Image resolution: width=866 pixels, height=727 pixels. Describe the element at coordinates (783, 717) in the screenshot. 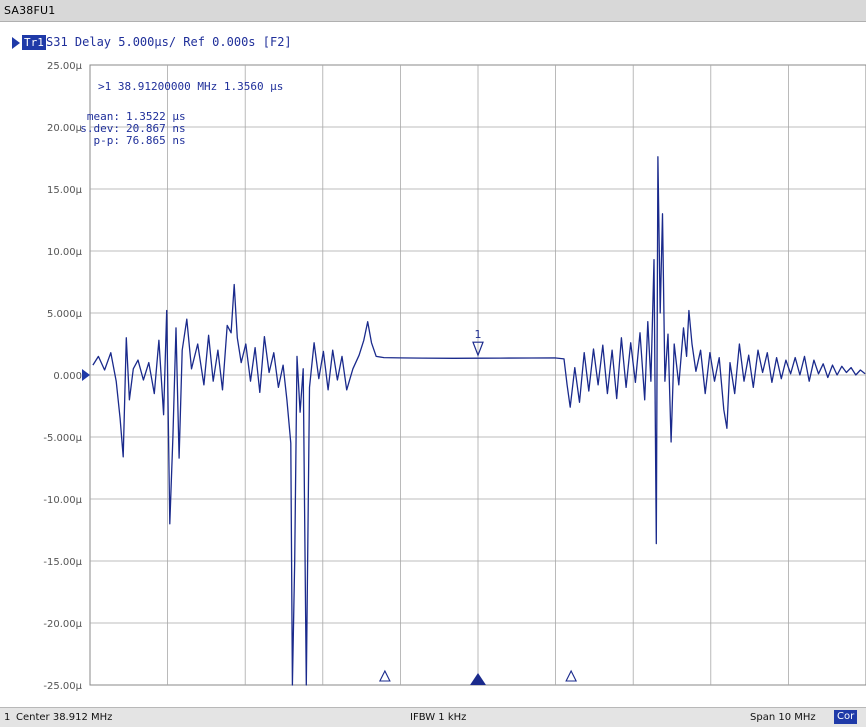

I see `span-setting: Span 10 MHz` at that location.